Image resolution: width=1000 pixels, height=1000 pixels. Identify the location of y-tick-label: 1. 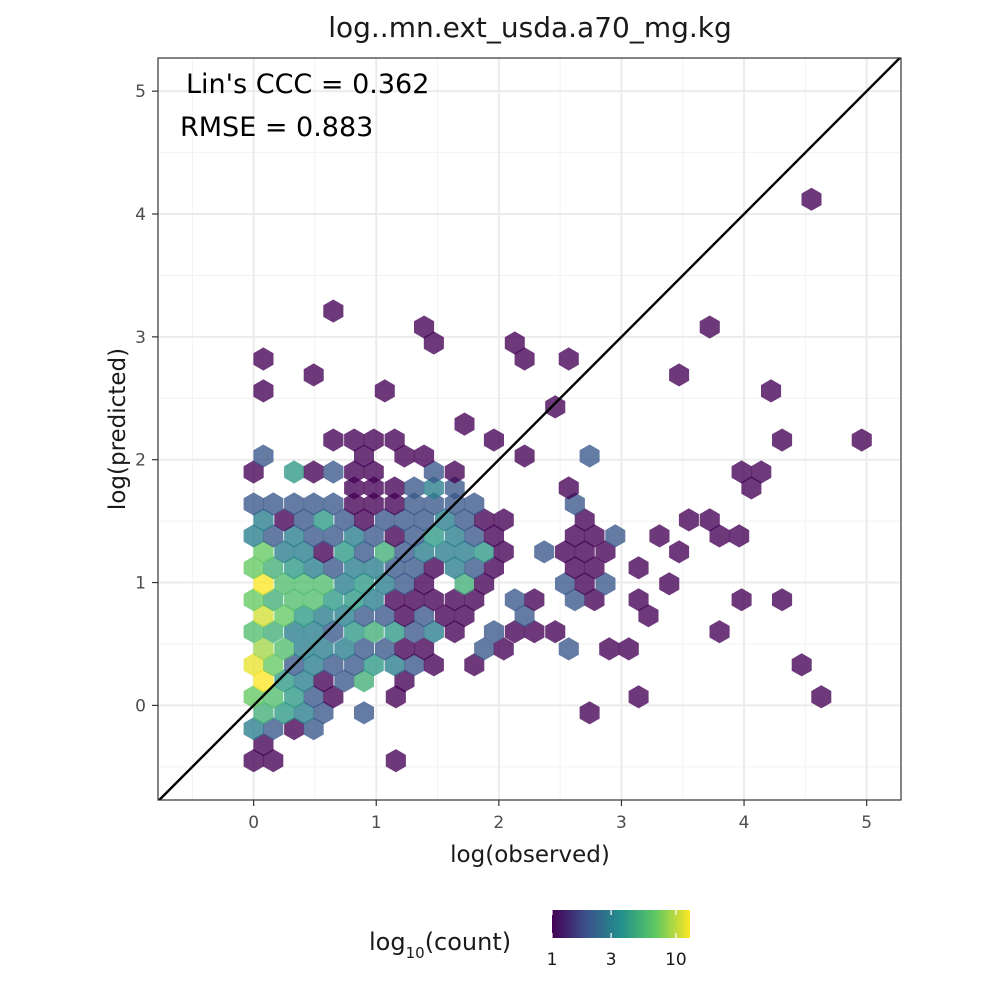
(140, 584).